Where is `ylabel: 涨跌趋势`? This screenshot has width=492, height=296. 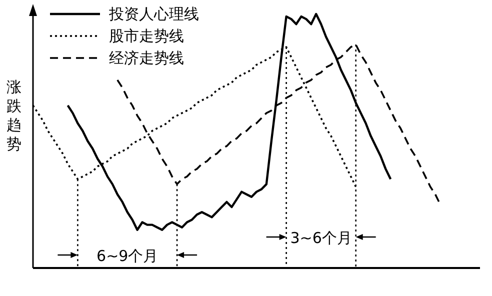 ylabel: 涨跌趋势 is located at coordinates (14, 115).